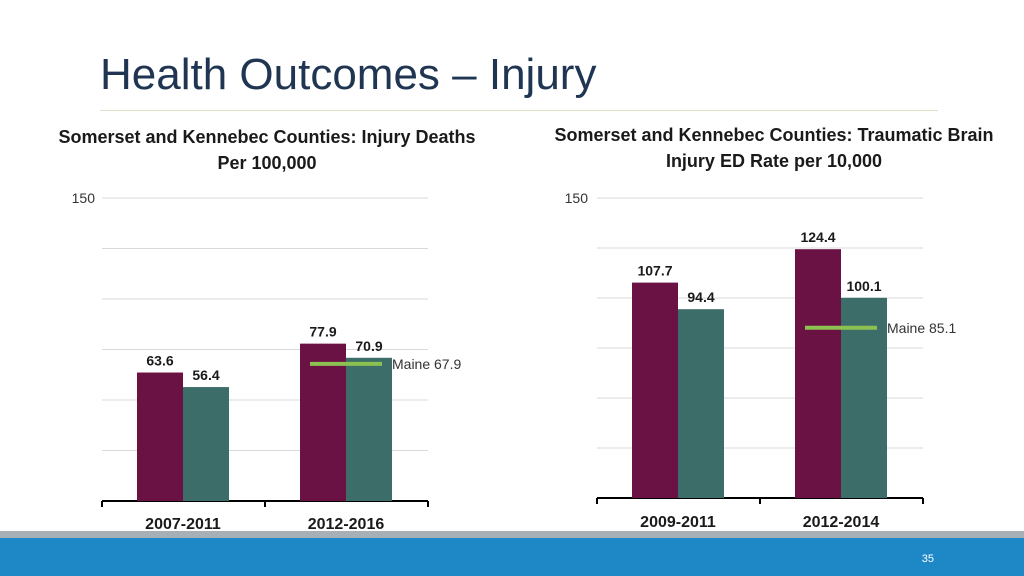 This screenshot has width=1024, height=576. Describe the element at coordinates (678, 522) in the screenshot. I see `chart-2-category-label: 2009-2011` at that location.